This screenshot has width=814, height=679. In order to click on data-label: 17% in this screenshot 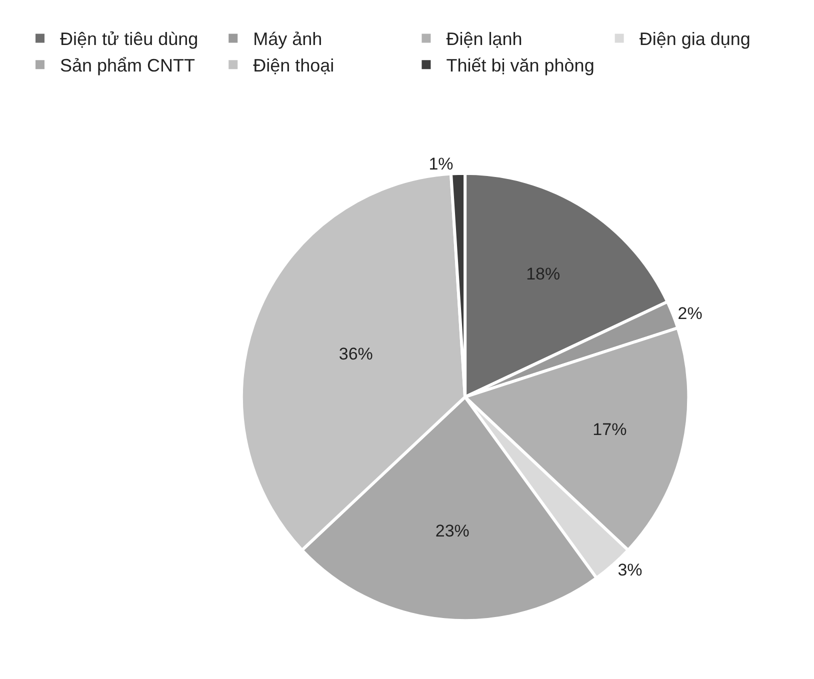, I will do `click(609, 429)`.